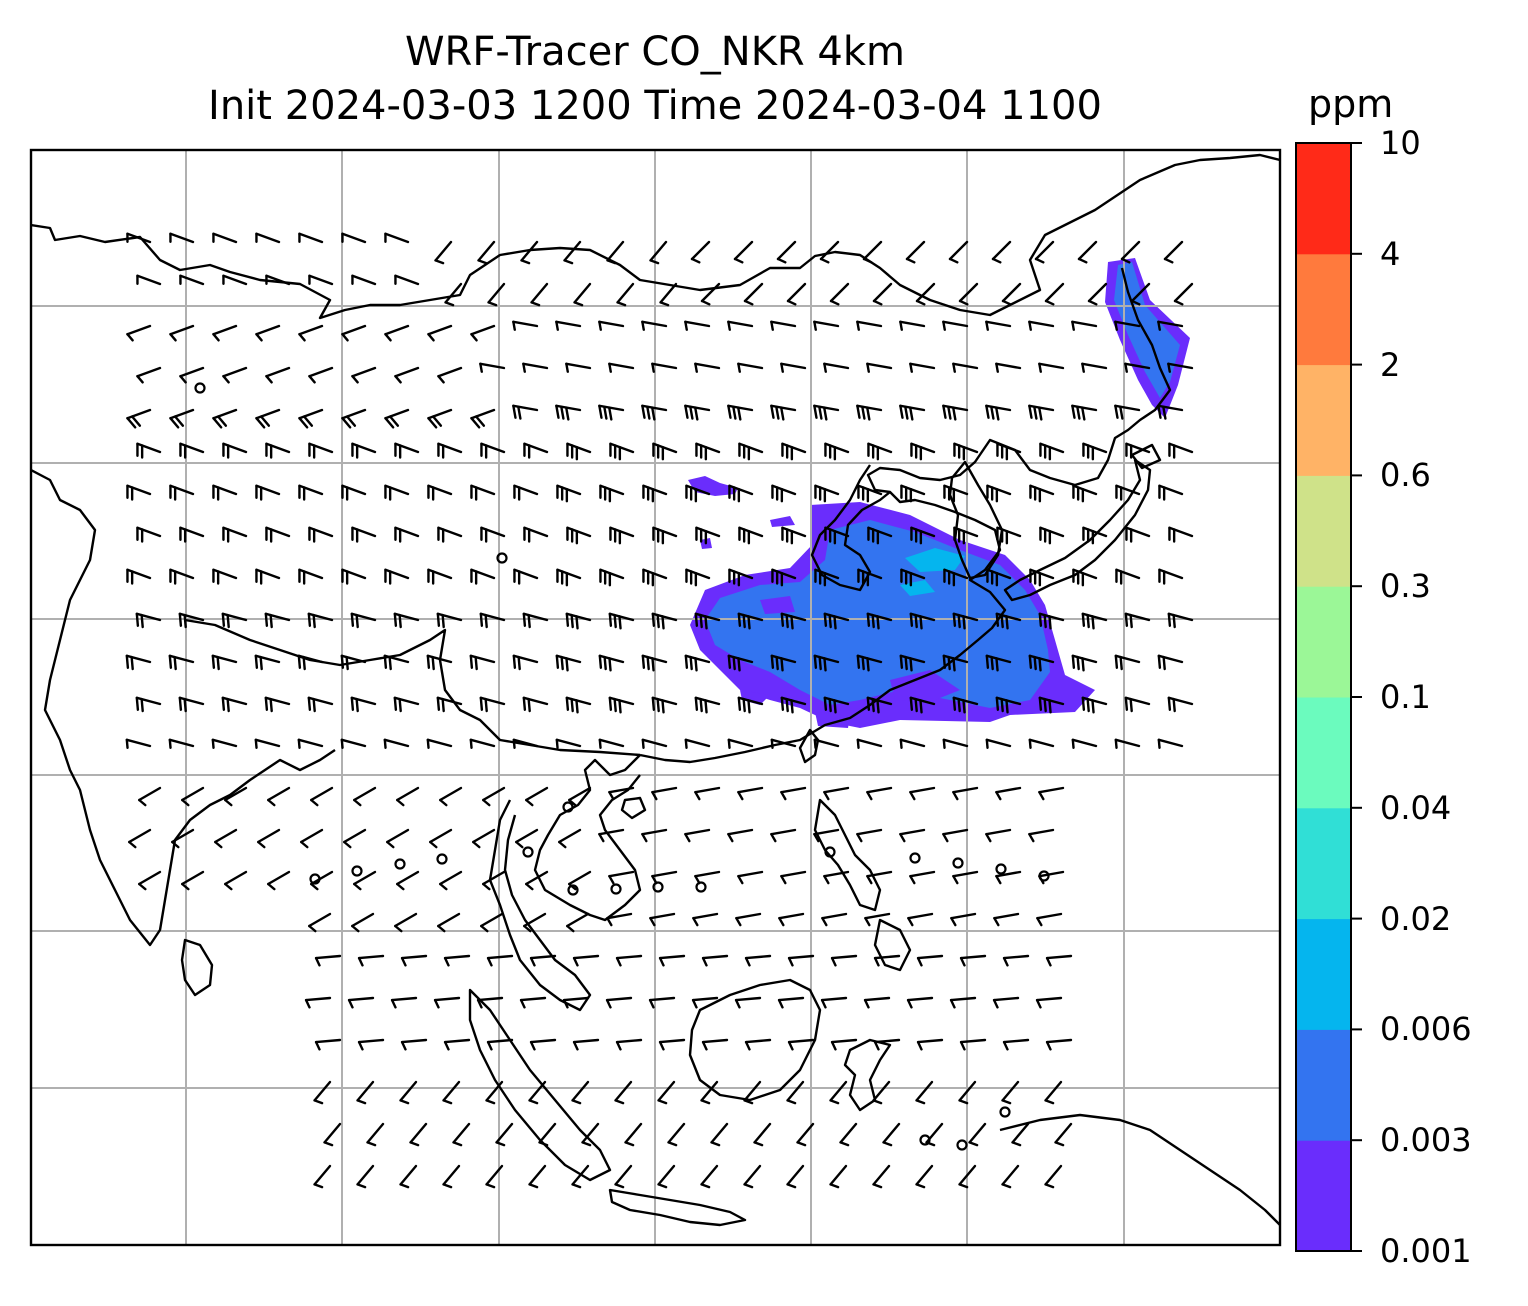 This screenshot has height=1306, width=1528. What do you see at coordinates (633, 808) in the screenshot?
I see `coast-hainan` at bounding box center [633, 808].